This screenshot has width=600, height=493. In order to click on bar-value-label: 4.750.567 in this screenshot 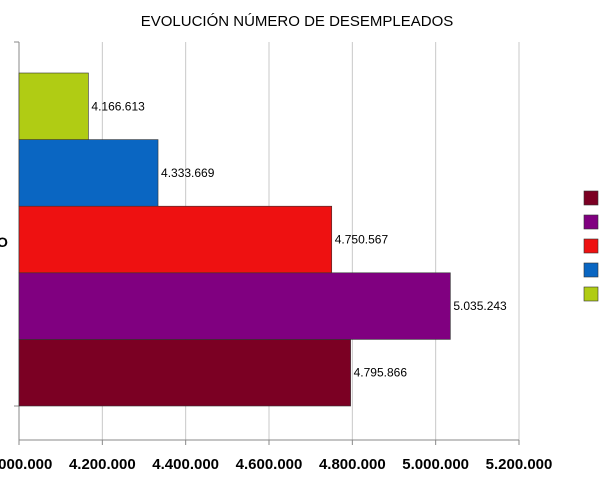, I will do `click(362, 240)`.